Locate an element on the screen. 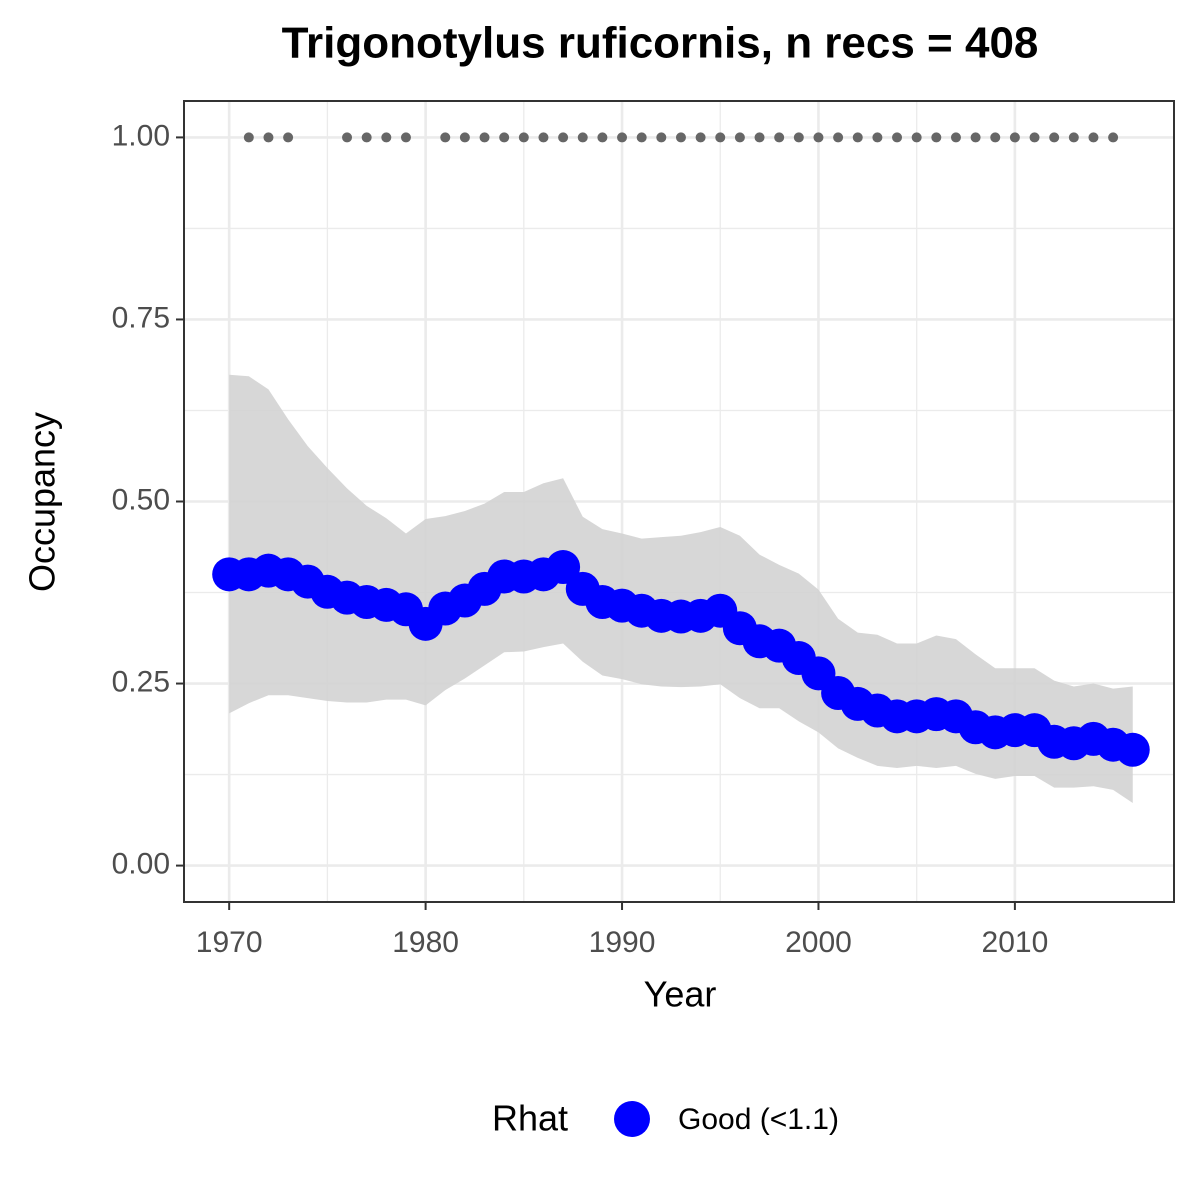 Image resolution: width=1200 pixels, height=1200 pixels. x-tick-label: 2010 is located at coordinates (1015, 942).